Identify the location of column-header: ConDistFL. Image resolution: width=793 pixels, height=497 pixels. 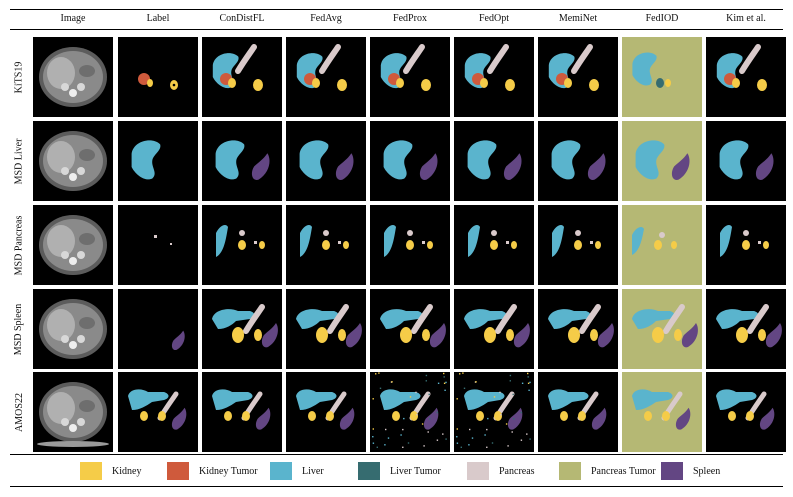
(242, 18).